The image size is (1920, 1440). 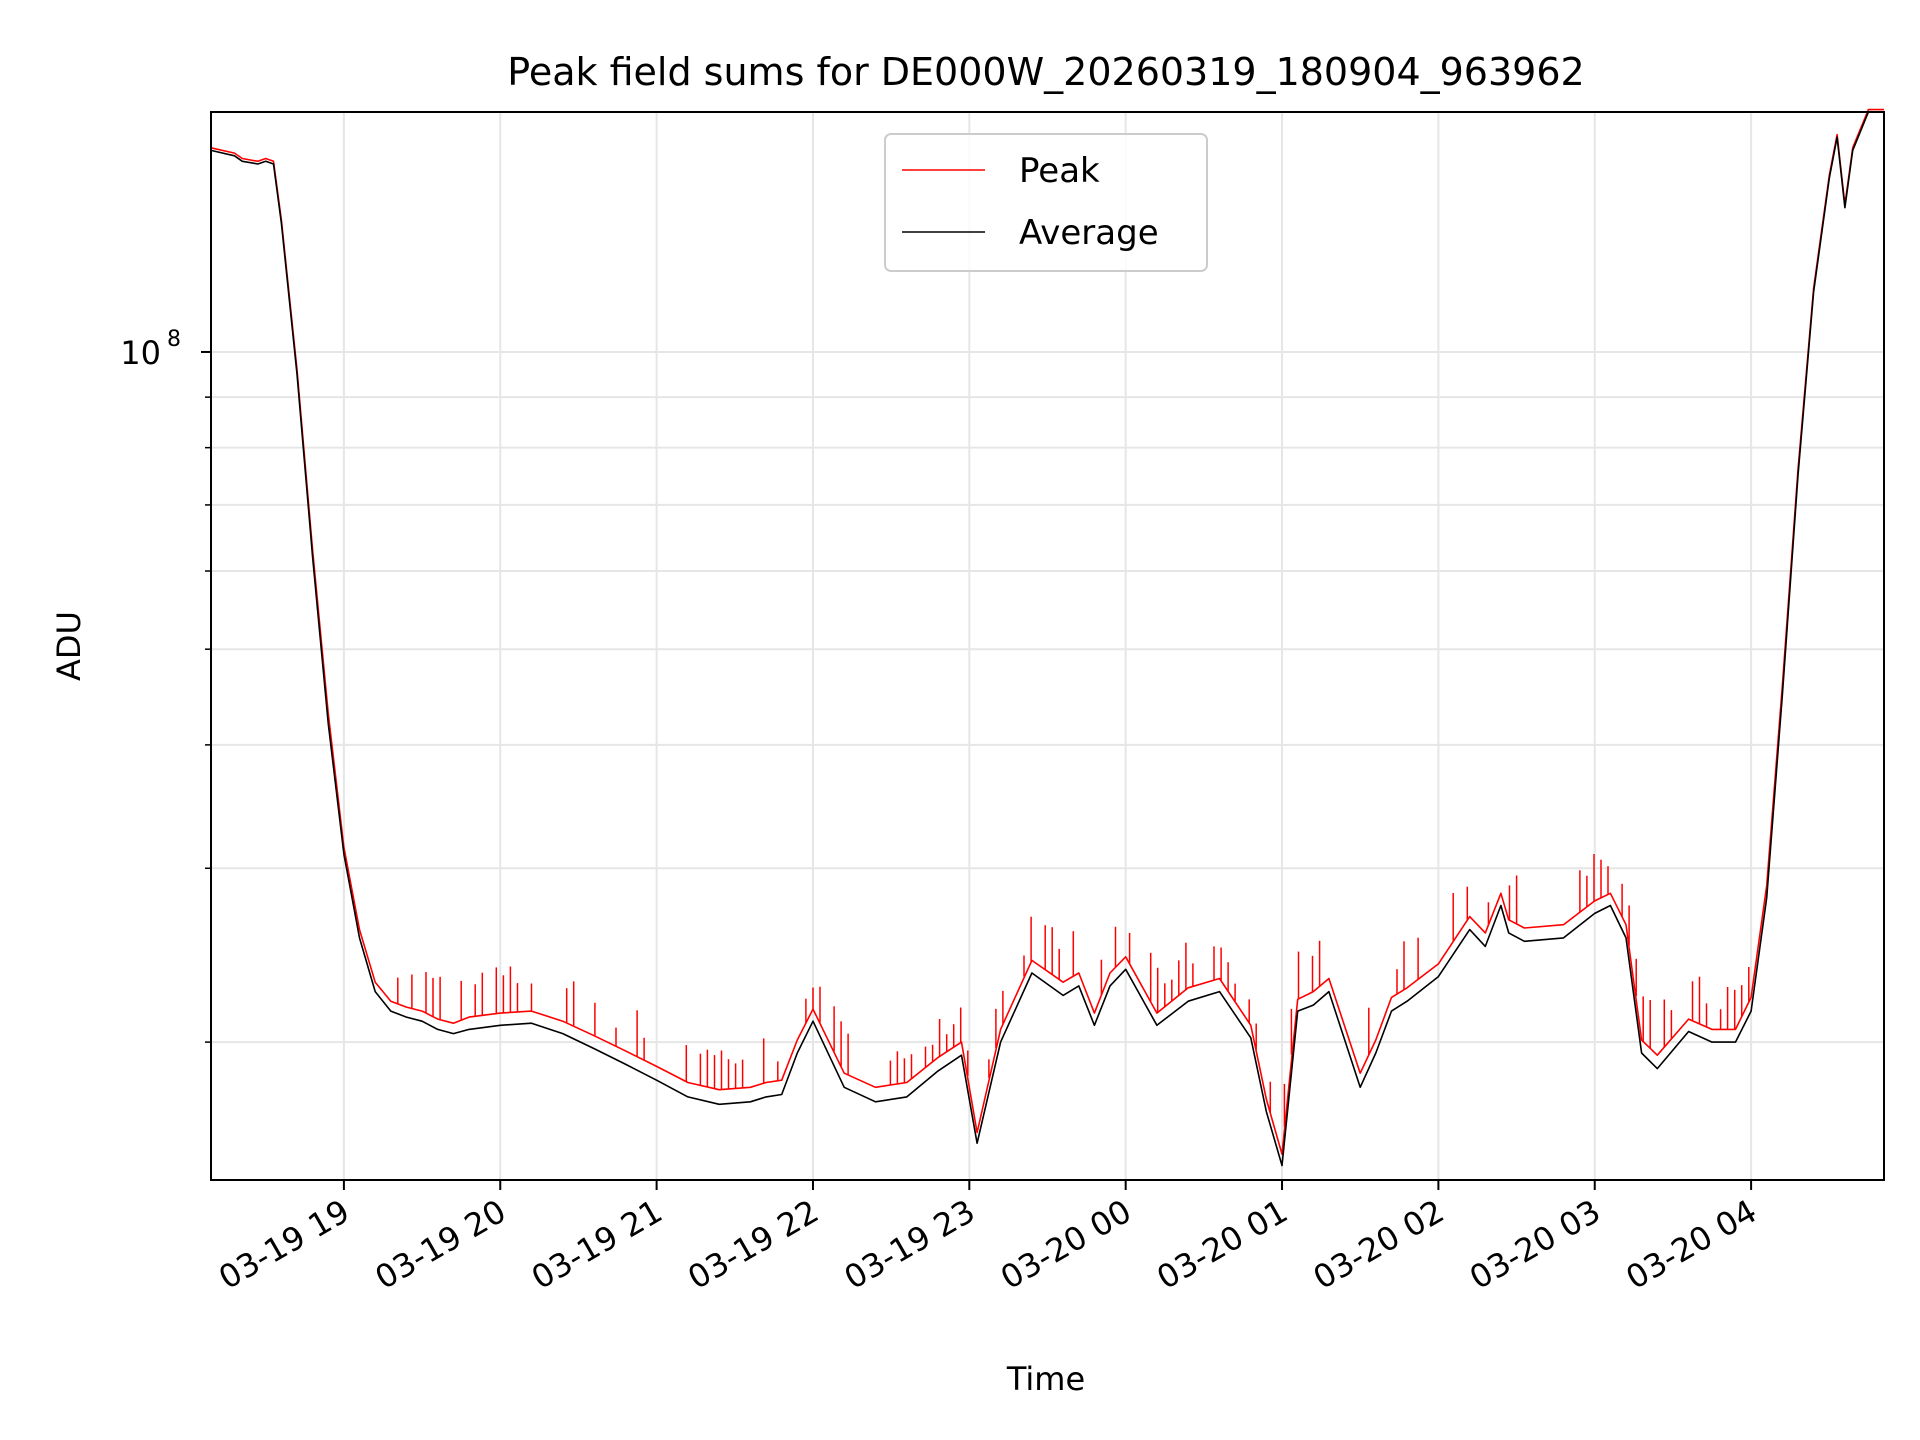 I want to click on y-major-tick-exponent: 8, so click(x=174, y=339).